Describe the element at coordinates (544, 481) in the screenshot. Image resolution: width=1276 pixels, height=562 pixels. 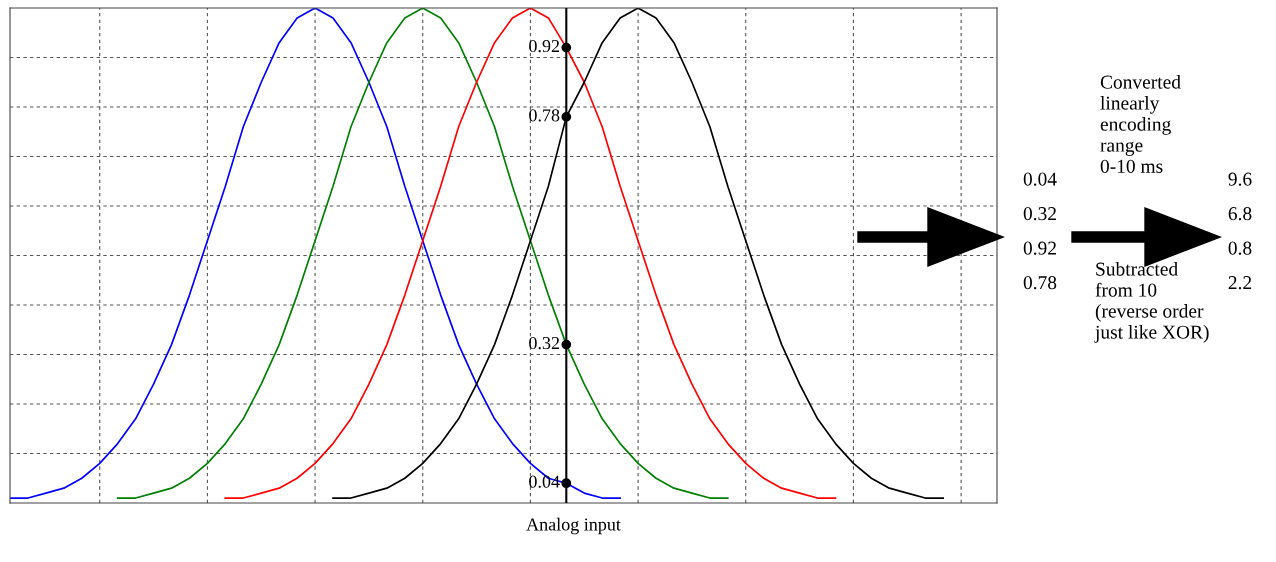
I see `data-label: 0.04` at that location.